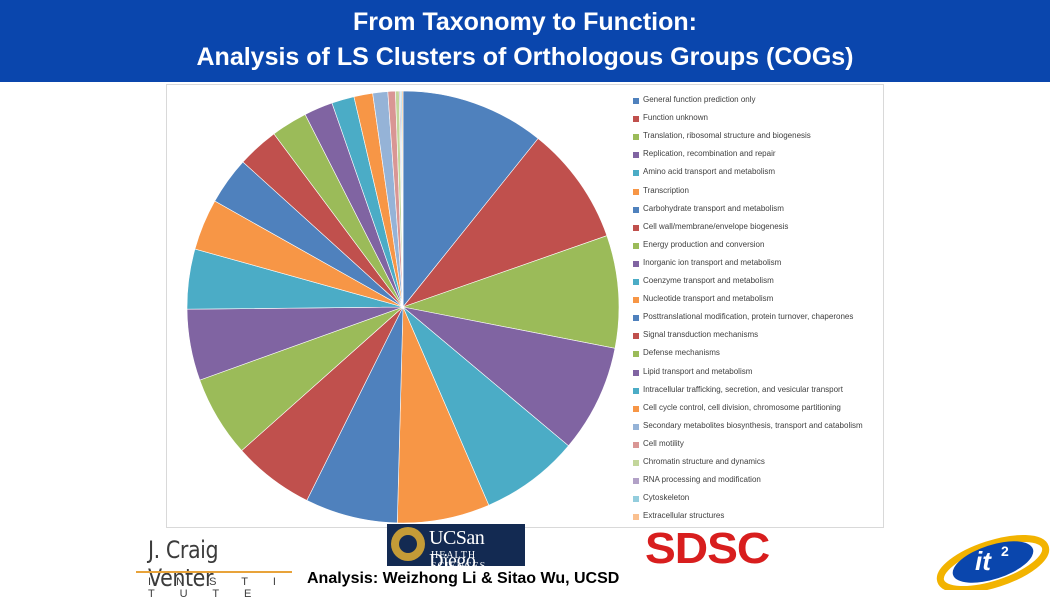 This screenshot has width=1050, height=600. What do you see at coordinates (713, 208) in the screenshot?
I see `legend-label: Carbohydrate transport and metabolism` at bounding box center [713, 208].